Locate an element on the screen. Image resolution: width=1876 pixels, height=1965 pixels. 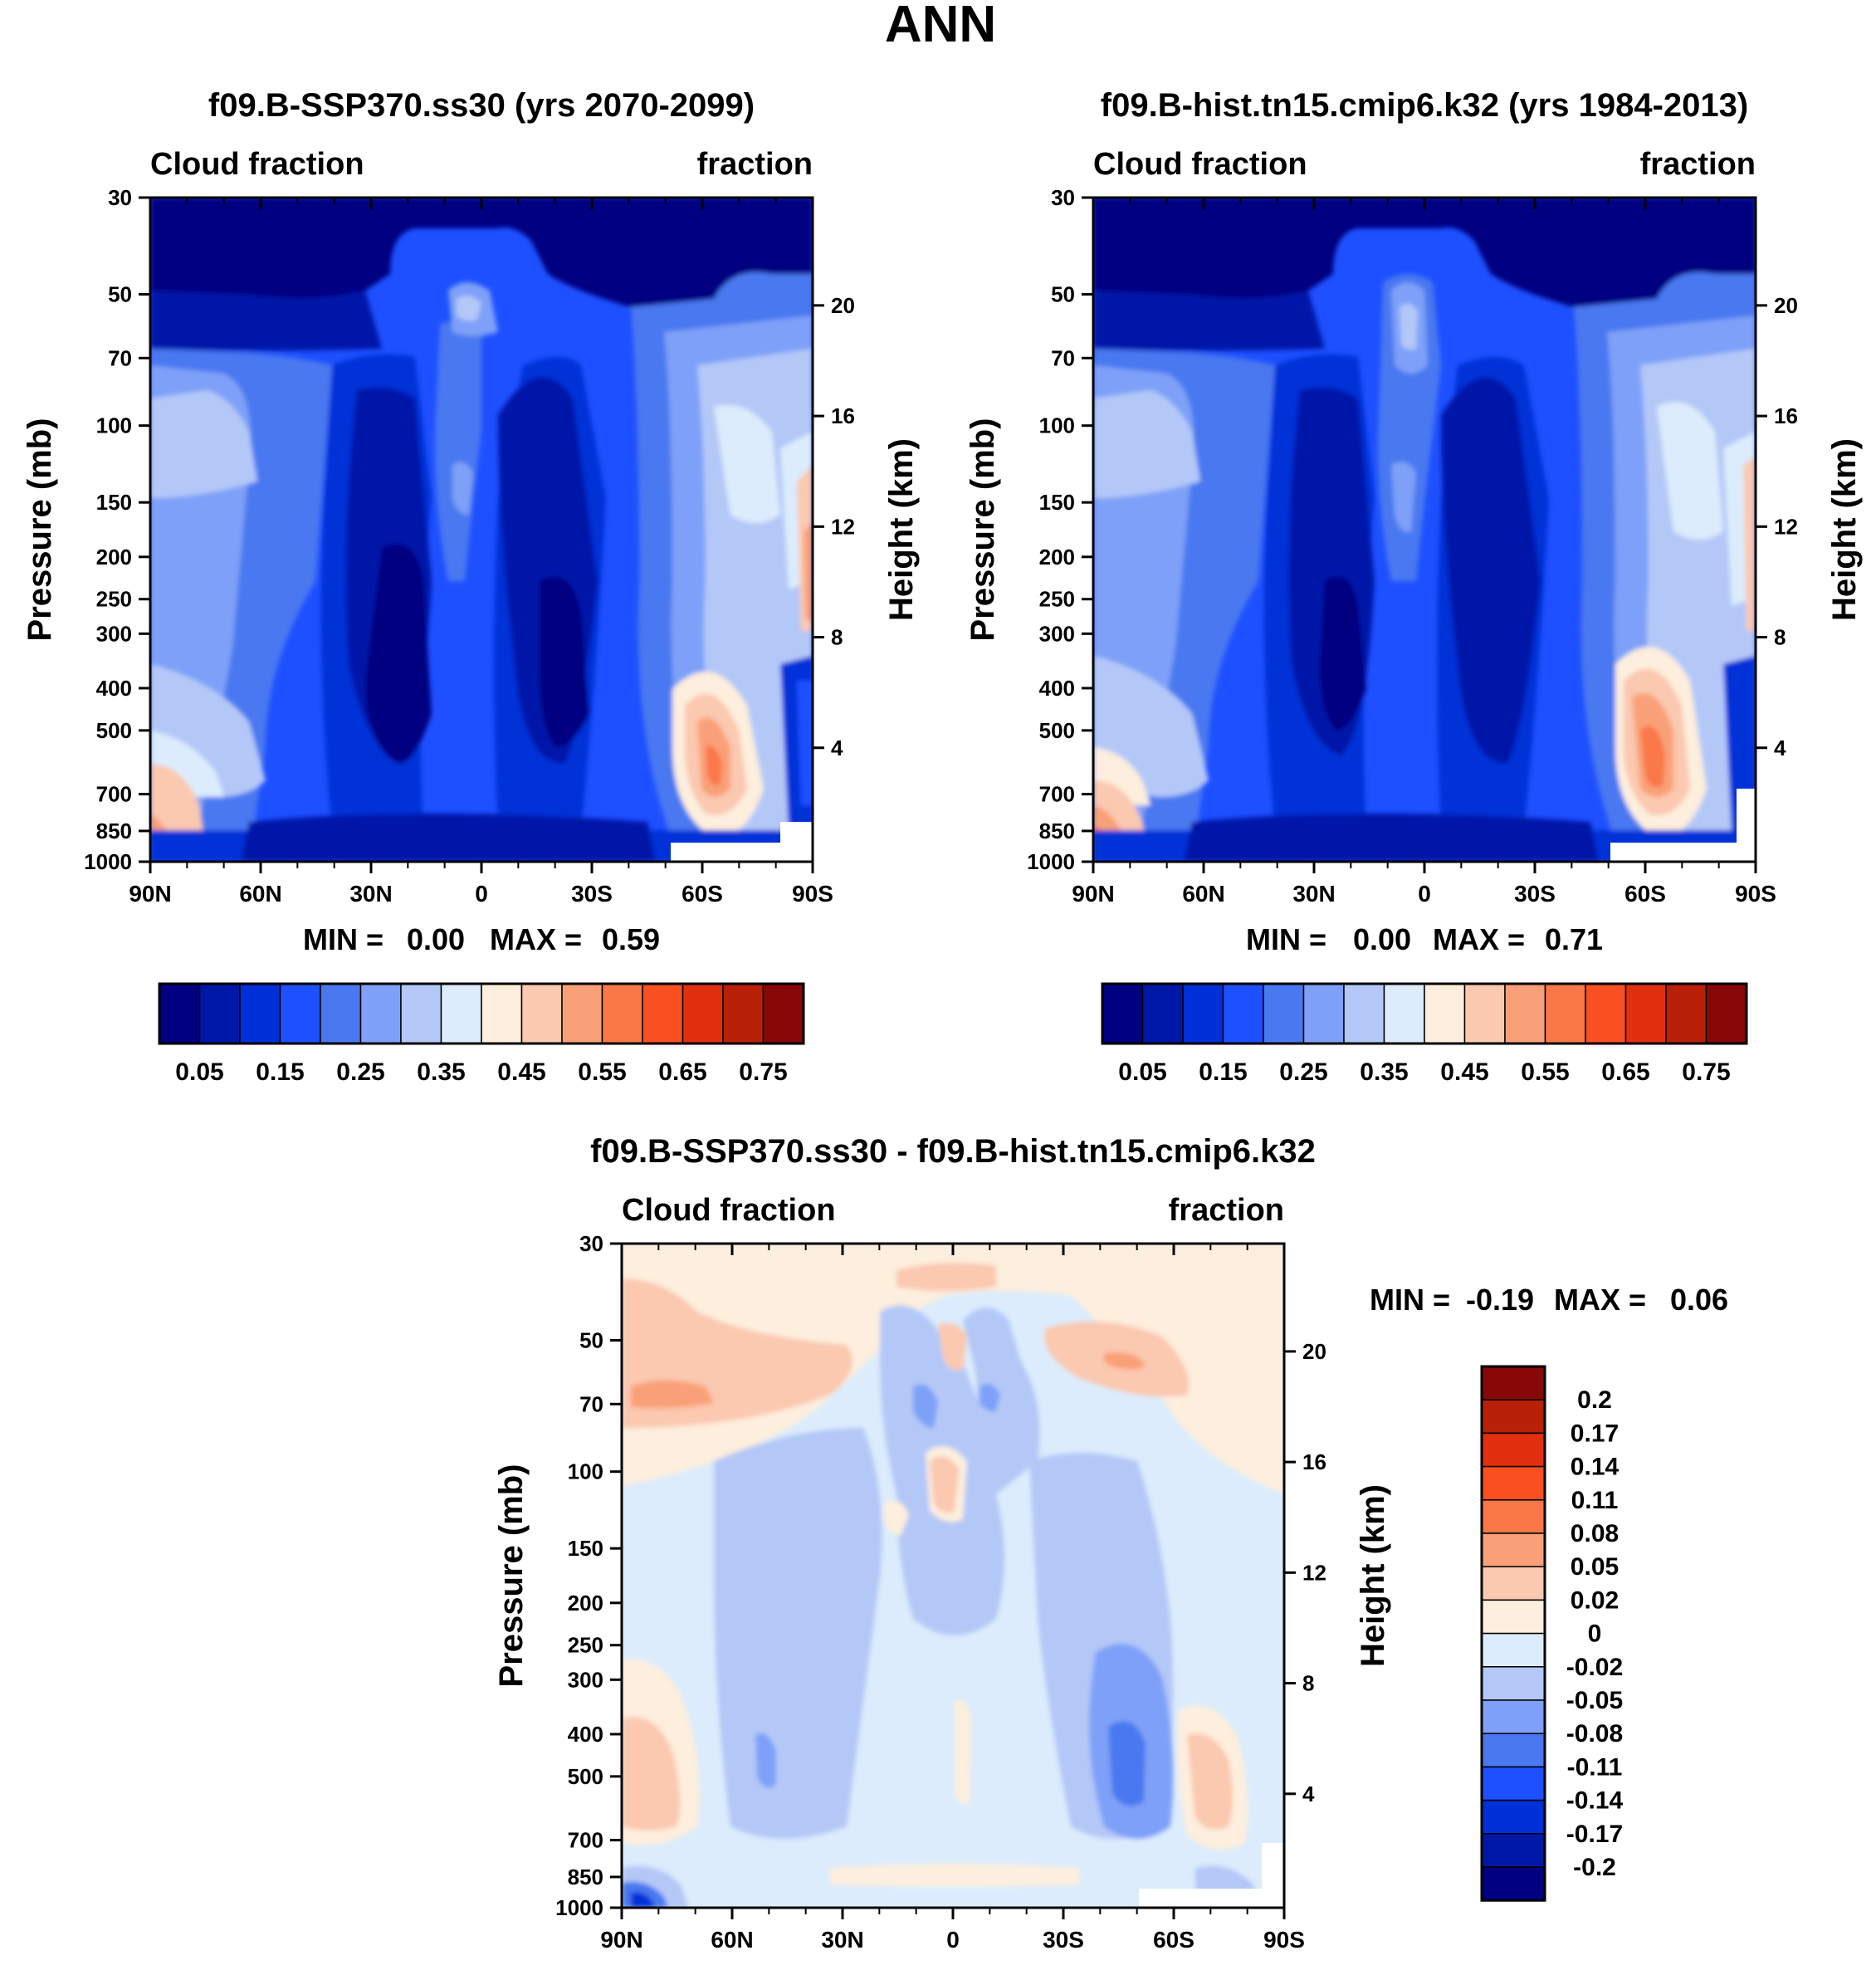
colorbar-frame is located at coordinates (482, 1013).